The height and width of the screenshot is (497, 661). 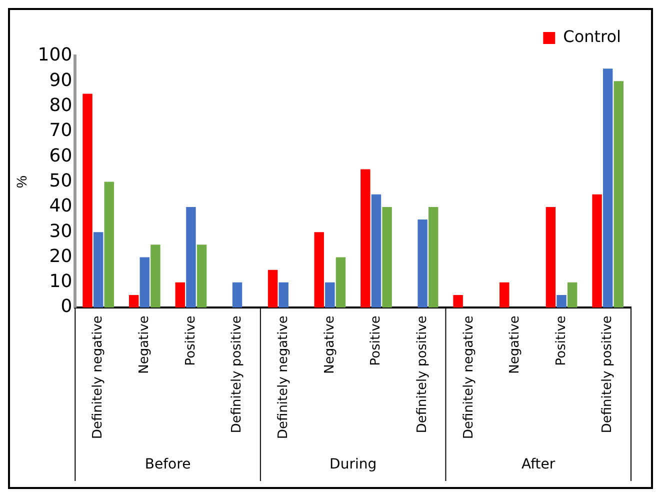 What do you see at coordinates (60, 155) in the screenshot?
I see `y-tick-label: 60` at bounding box center [60, 155].